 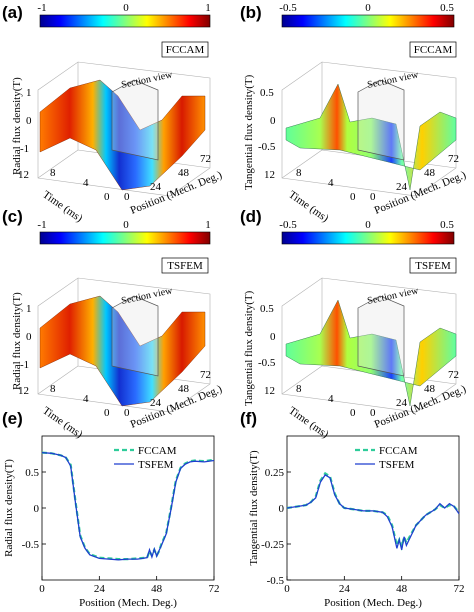 I want to click on method-label-c: TSFEM, so click(x=185, y=266).